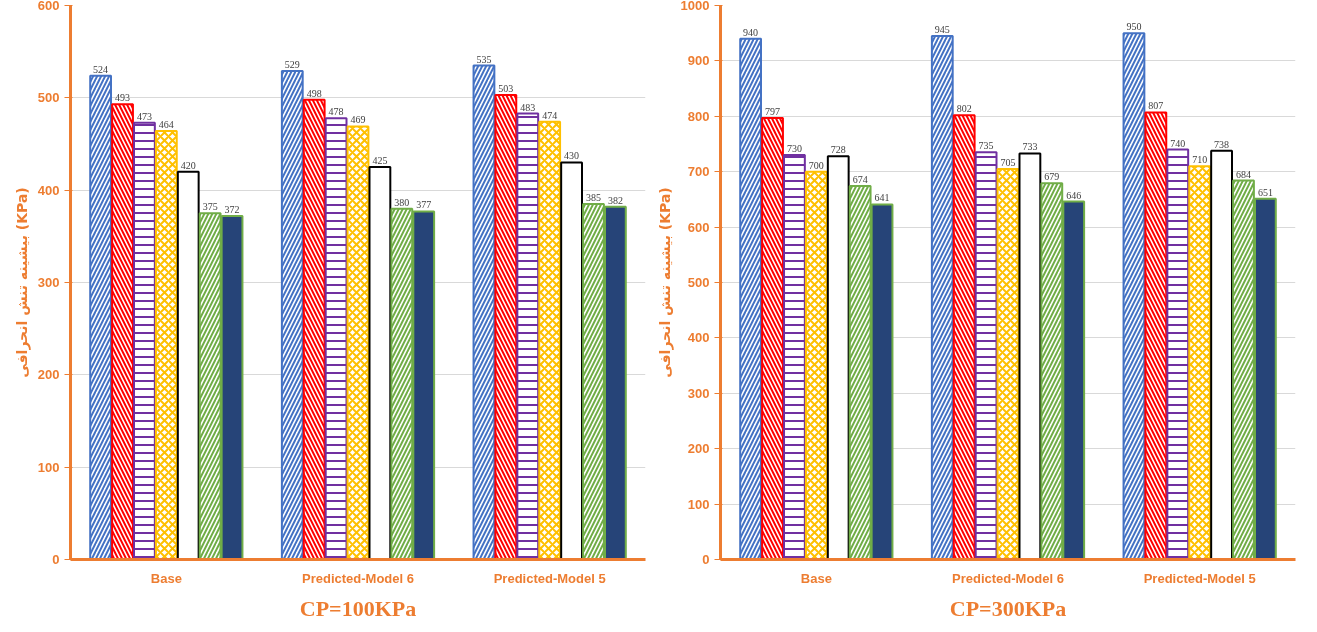 This screenshot has width=1317, height=632. What do you see at coordinates (123, 98) in the screenshot?
I see `data-label: 493` at bounding box center [123, 98].